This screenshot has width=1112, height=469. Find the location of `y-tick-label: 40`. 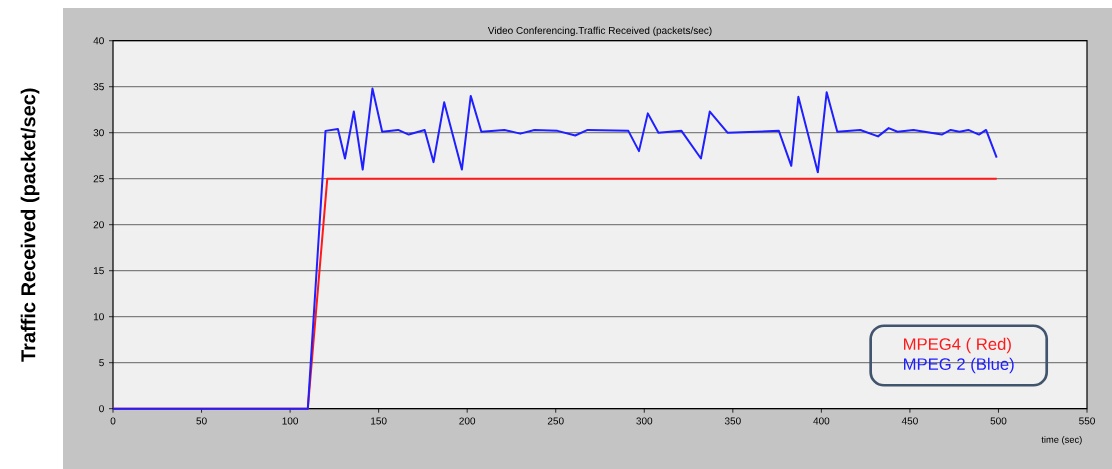

y-tick-label: 40 is located at coordinates (98, 41).